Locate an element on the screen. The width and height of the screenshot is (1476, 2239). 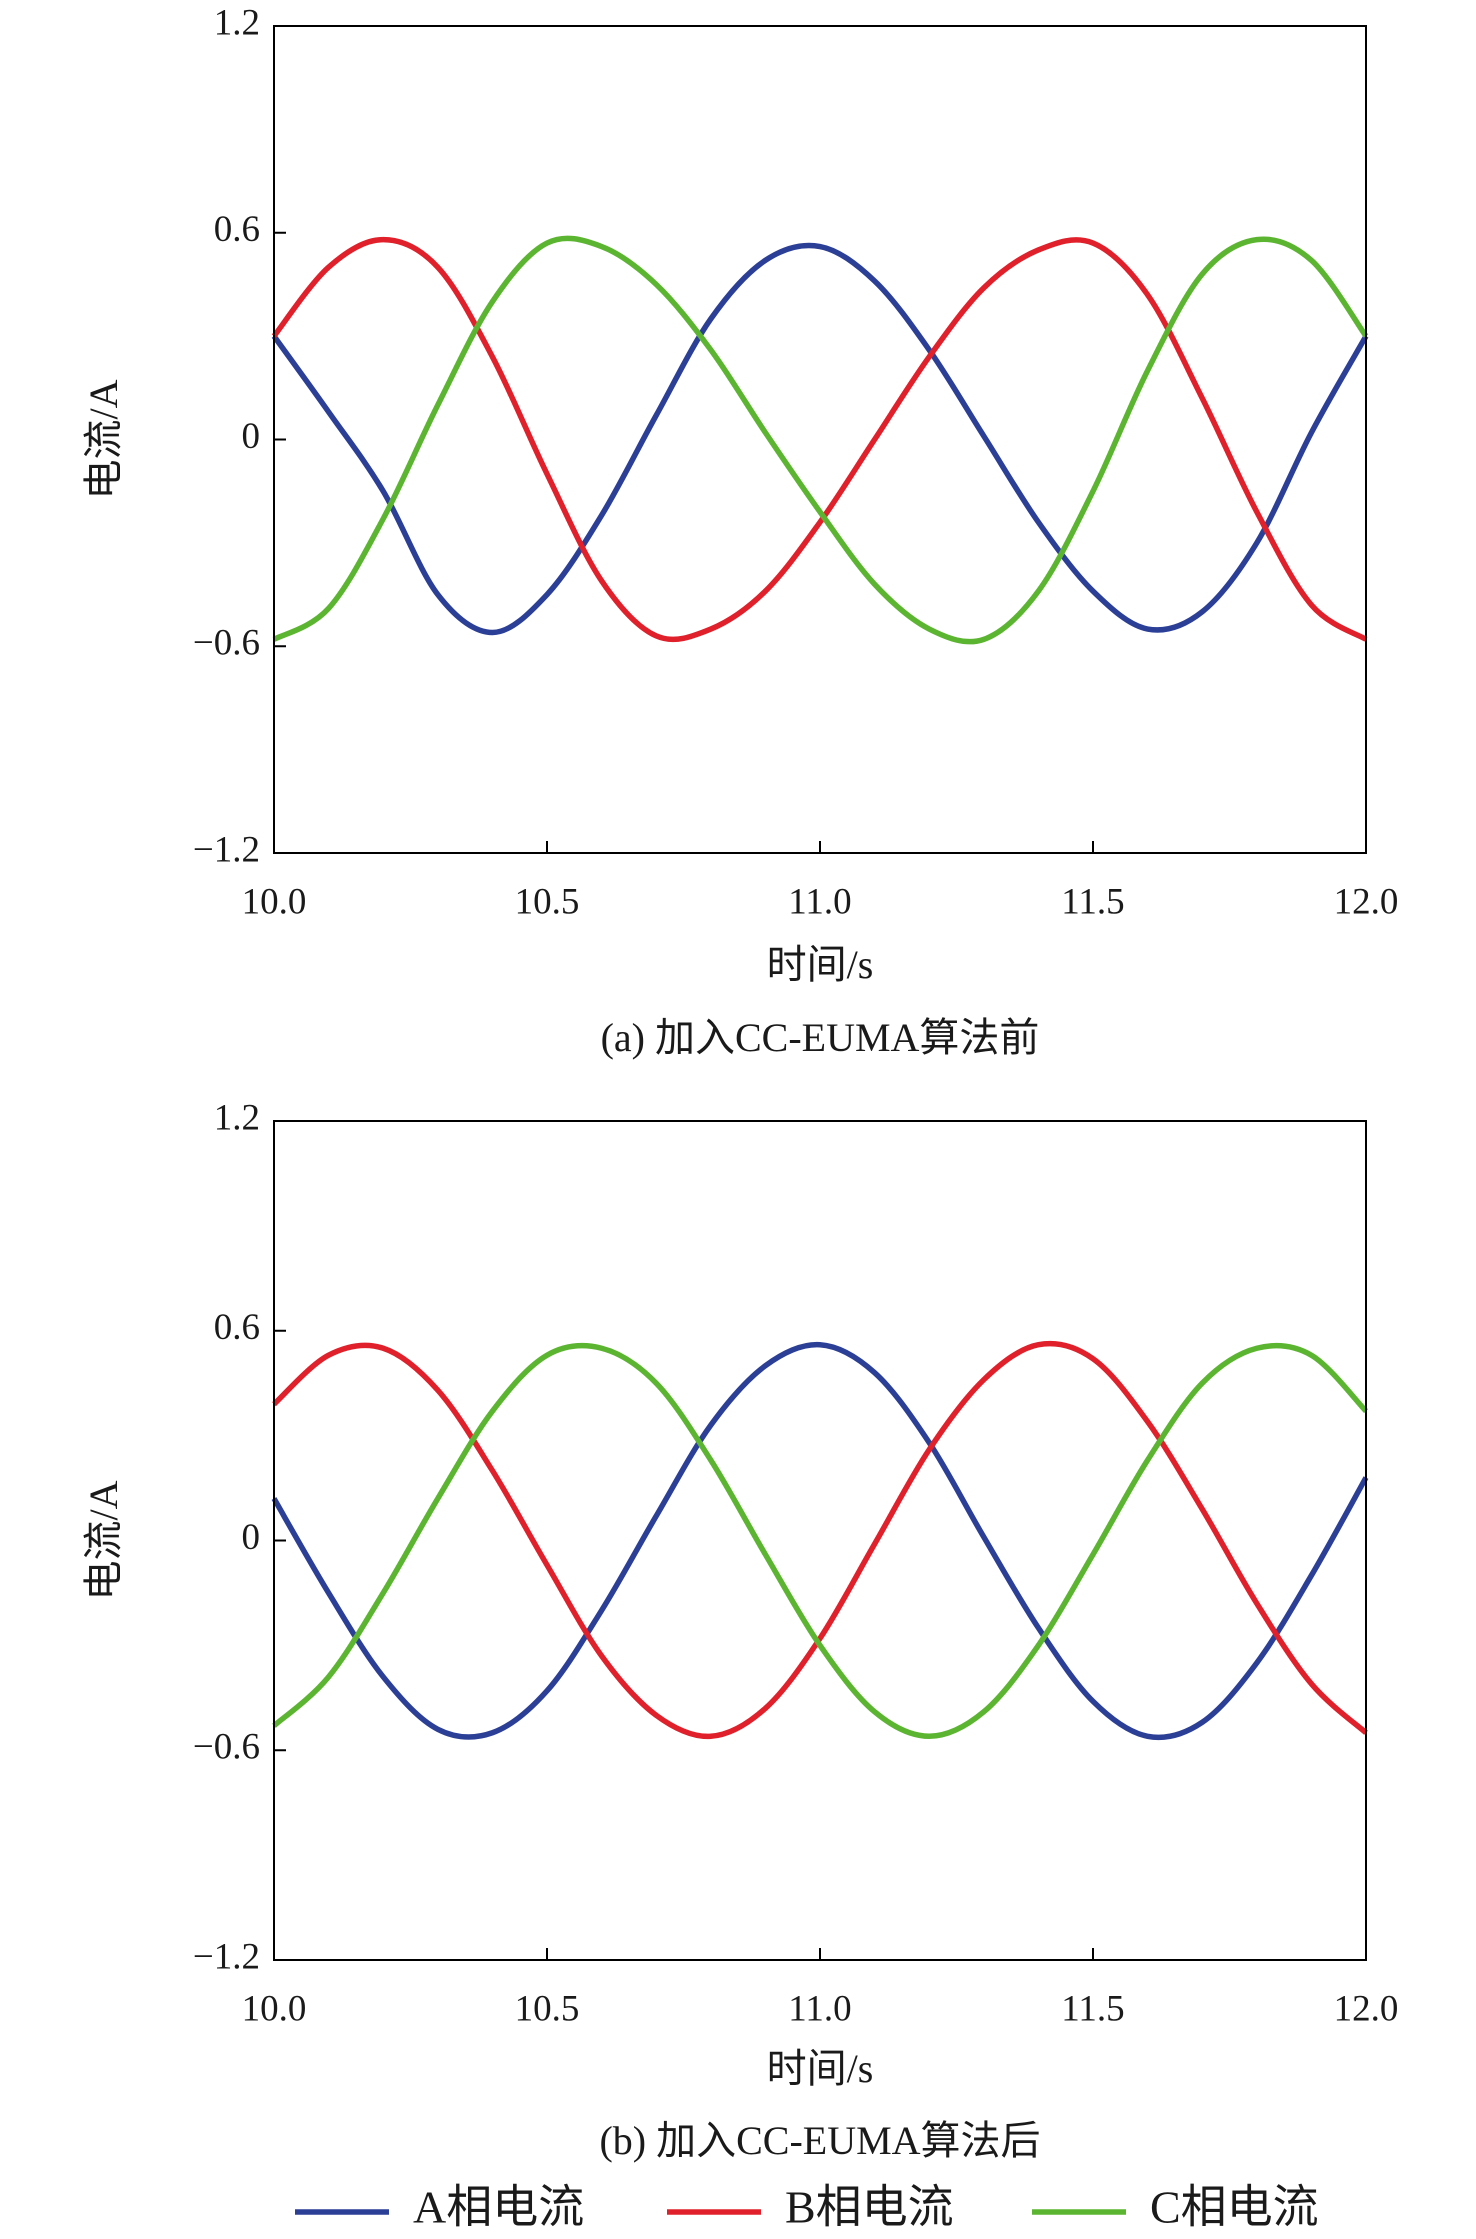
caption: (a) 加入CC-EUMA算法前 is located at coordinates (820, 1037).